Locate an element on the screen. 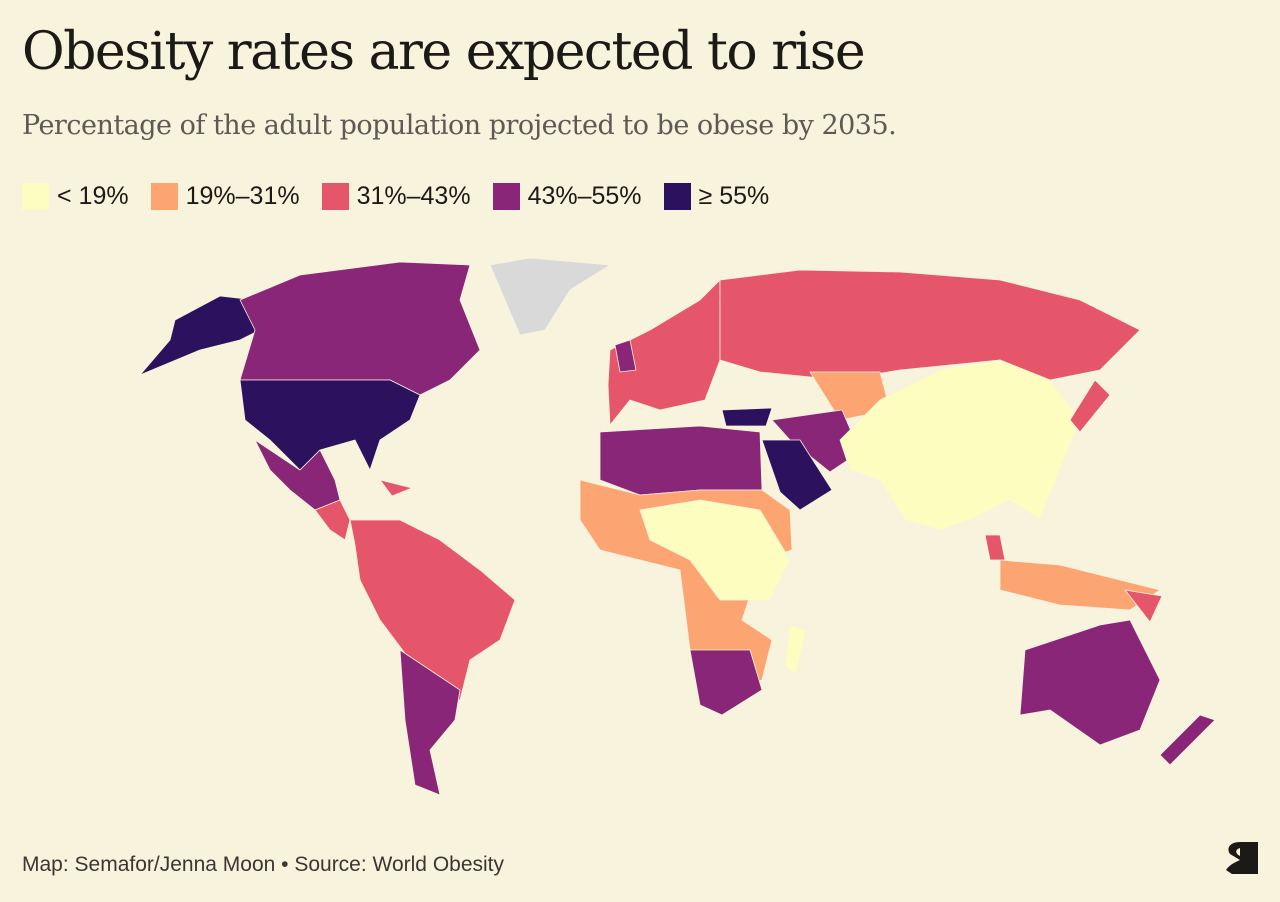 This screenshot has width=1280, height=902. legend-label: 31%–43% is located at coordinates (413, 196).